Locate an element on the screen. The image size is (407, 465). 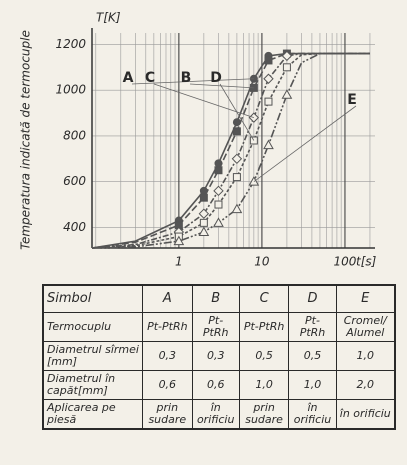
table-row: Diametrul în capăt[mm] 0,6 0,6 1,0 1,0 2,0 is located at coordinates (219, 385).